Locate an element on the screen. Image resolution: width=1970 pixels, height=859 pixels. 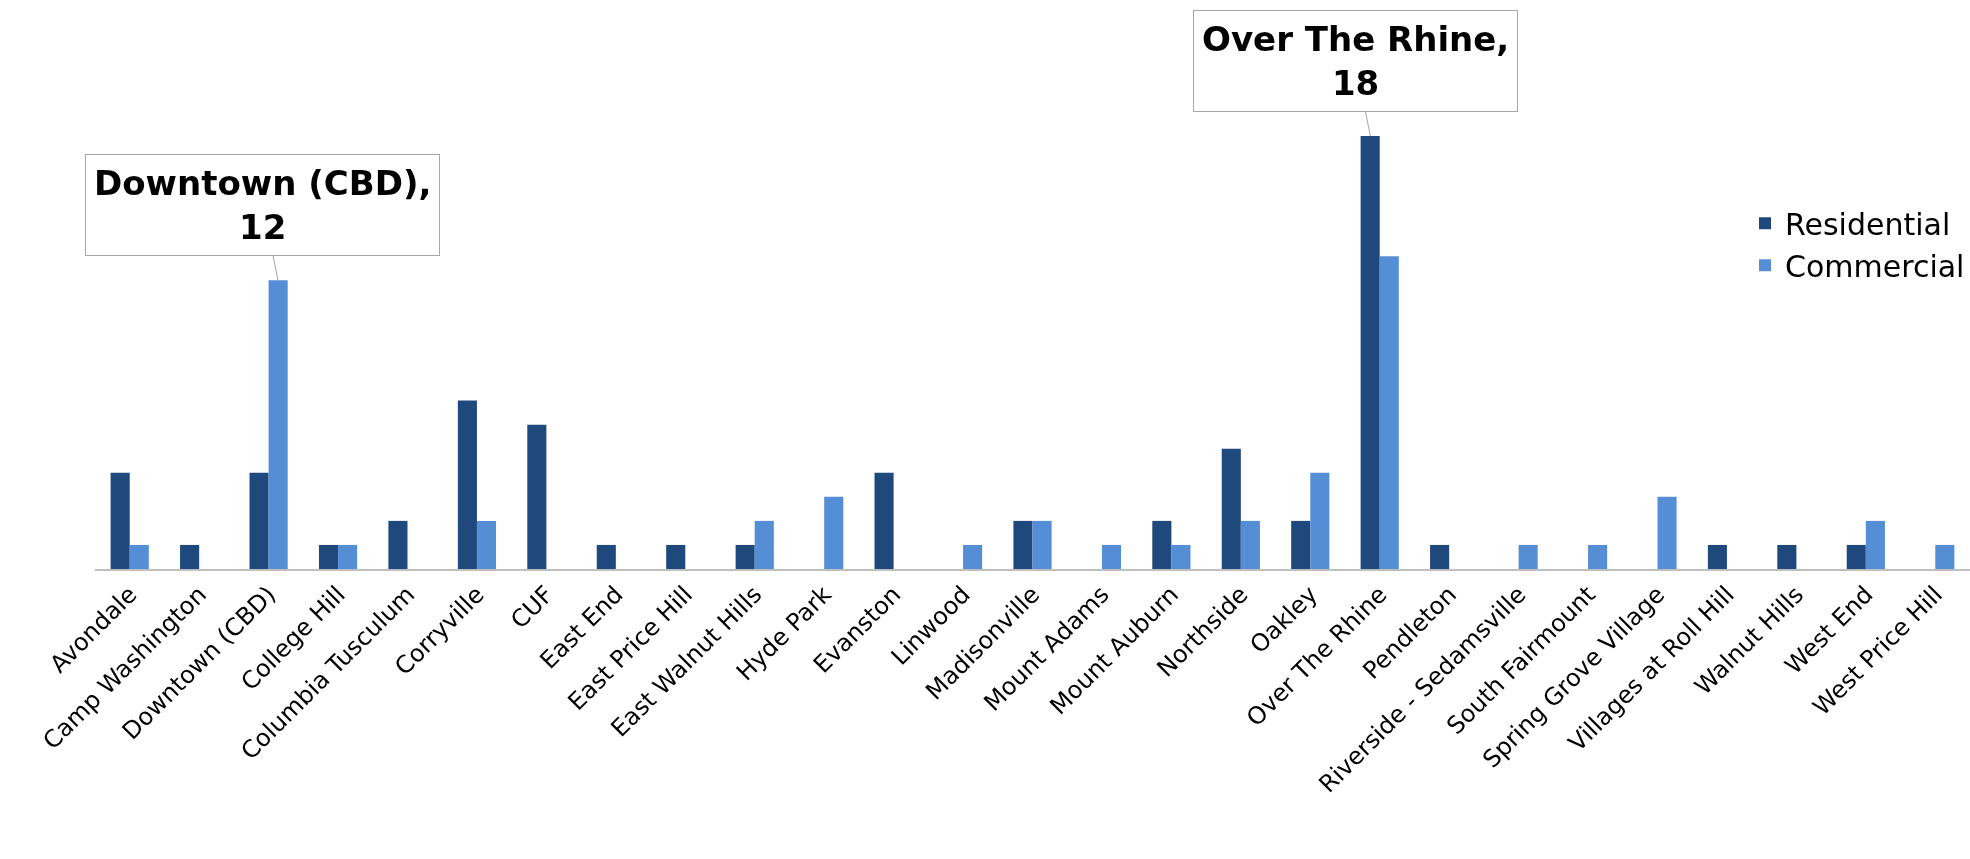
legend-label: Residential is located at coordinates (1868, 224).